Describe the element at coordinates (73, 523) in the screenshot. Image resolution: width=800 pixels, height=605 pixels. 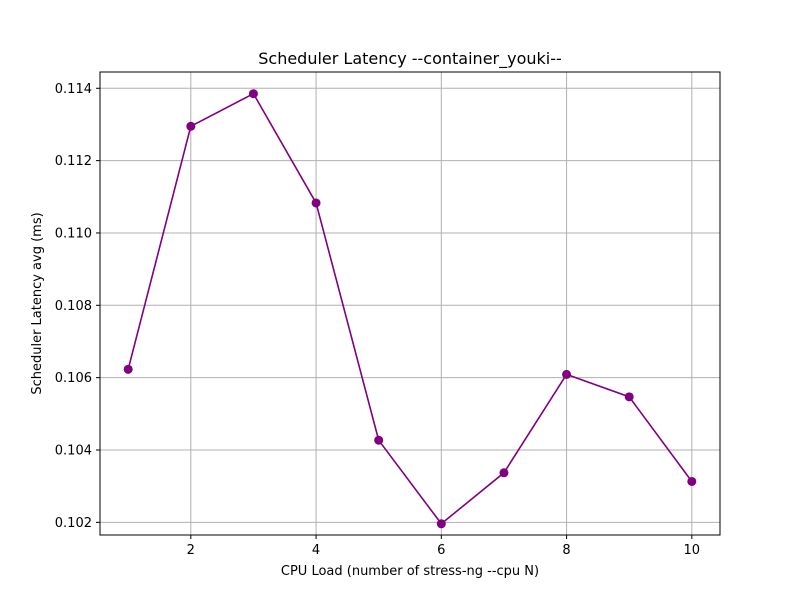
I see `y-tick-label: 0.102` at that location.